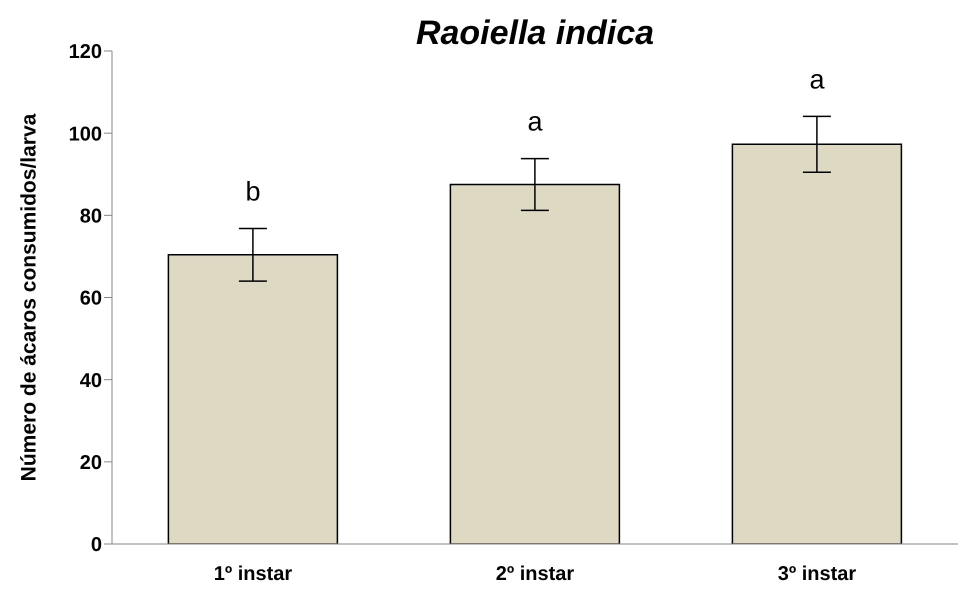 This screenshot has width=958, height=596. Describe the element at coordinates (28, 297) in the screenshot. I see `y-axis-title: Número de ácaros consumidos/larva` at that location.